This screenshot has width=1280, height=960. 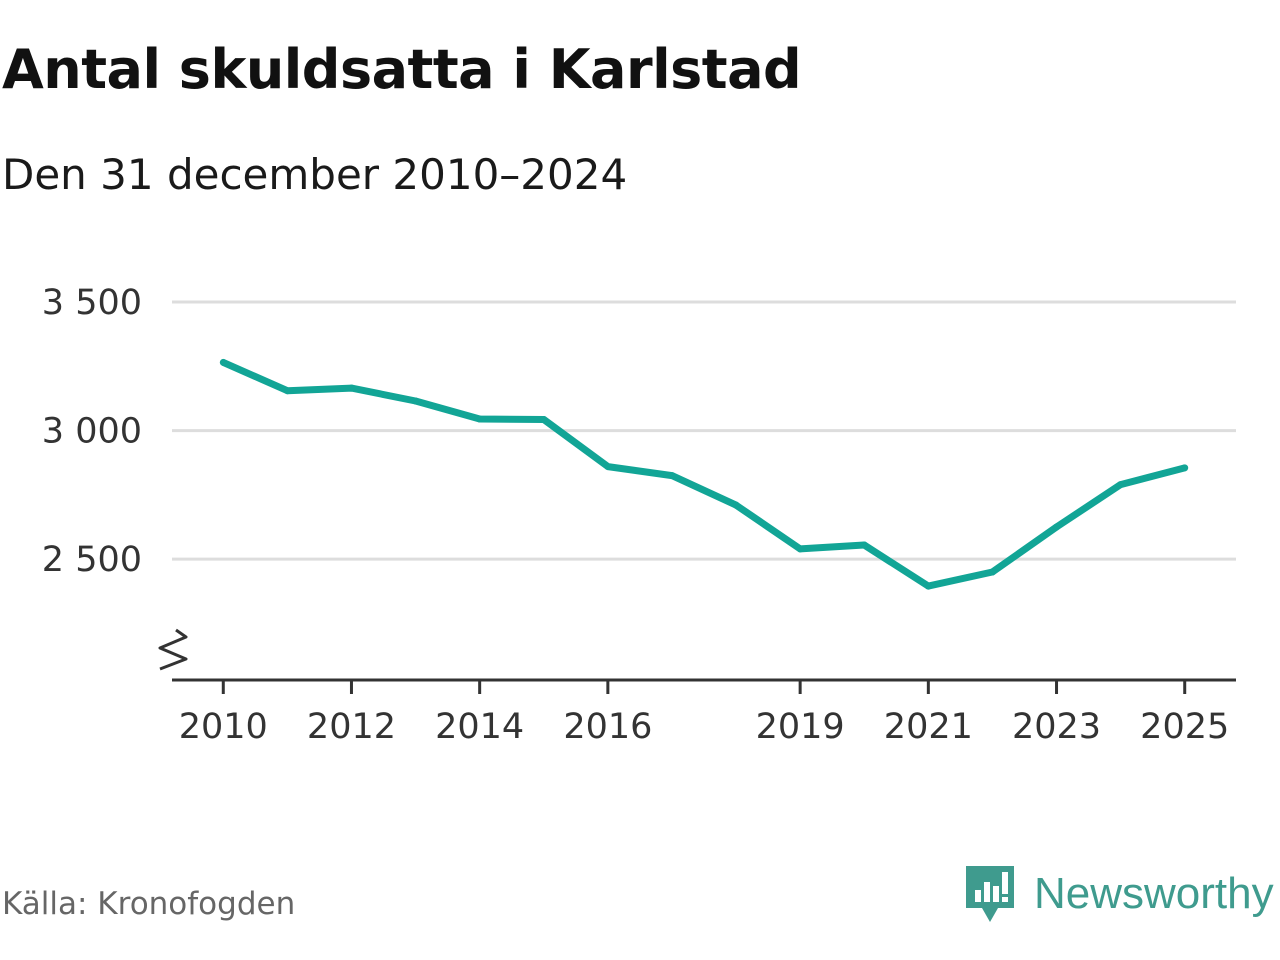 What do you see at coordinates (607, 727) in the screenshot?
I see `x-tick-label: 2016` at bounding box center [607, 727].